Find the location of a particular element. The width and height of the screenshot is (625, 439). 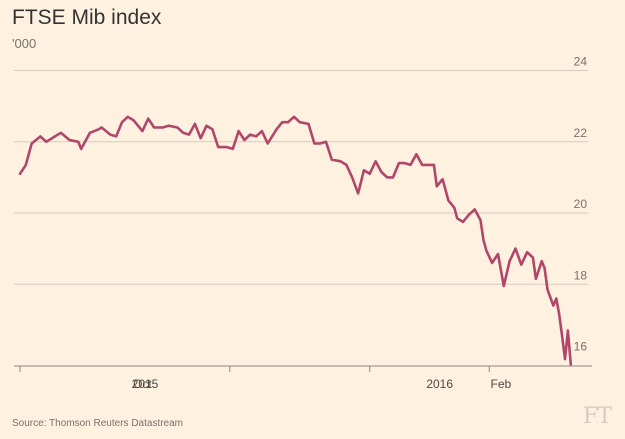

y-tick-label: 20 is located at coordinates (581, 204).